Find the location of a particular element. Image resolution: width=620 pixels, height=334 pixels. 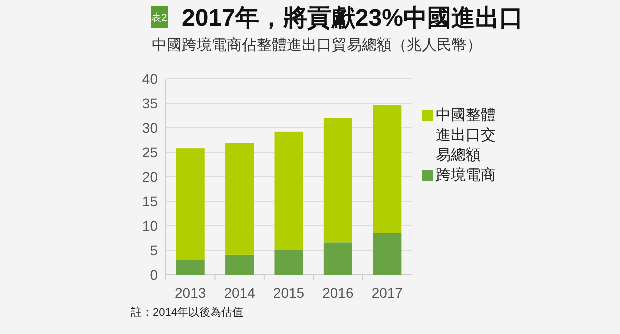

x-tick-label: 2017 is located at coordinates (388, 293).